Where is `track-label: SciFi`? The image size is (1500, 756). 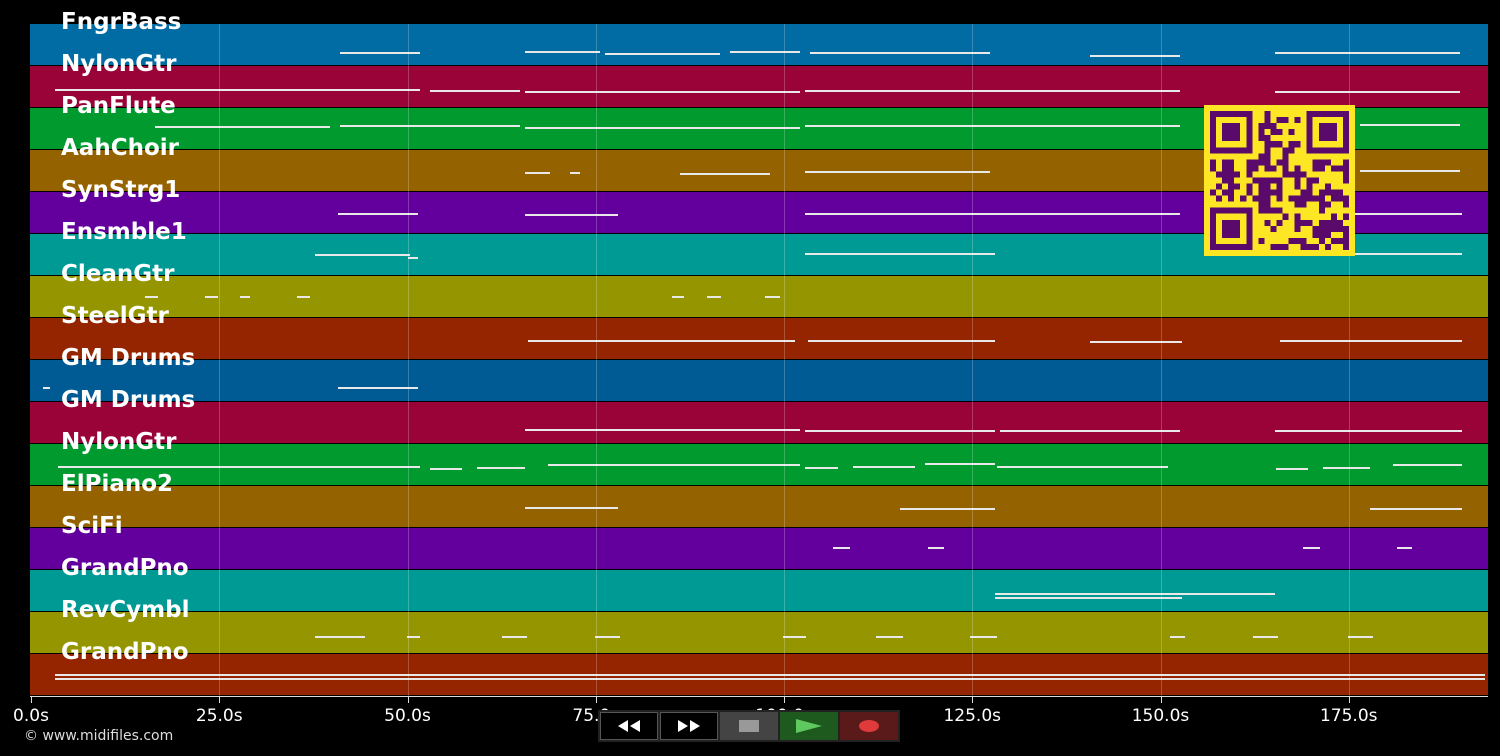
track-label: SciFi is located at coordinates (92, 526).